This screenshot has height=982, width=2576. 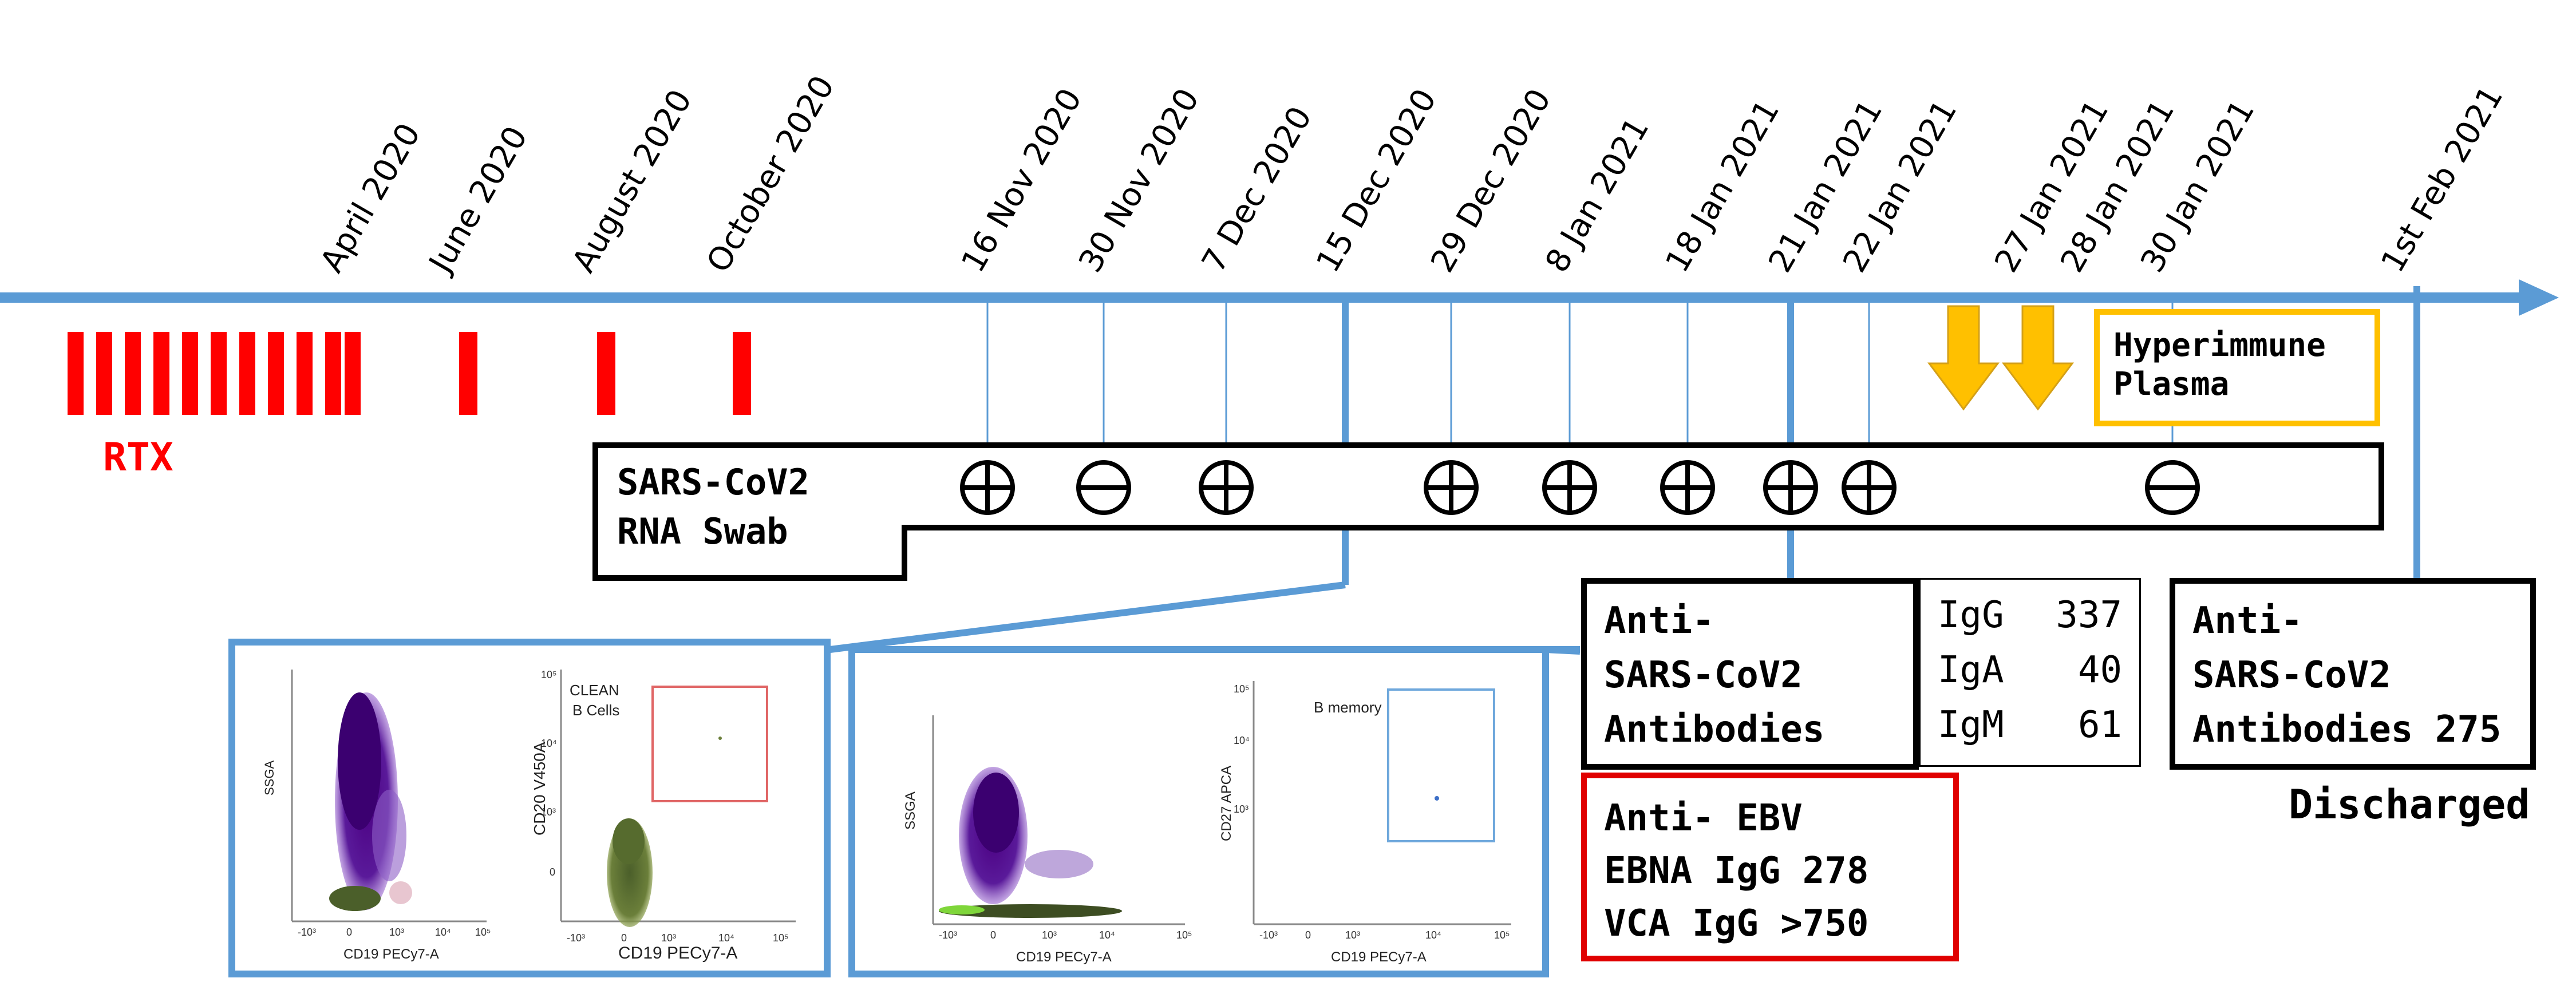 I want to click on antibodies-second-line2: SARS-CoV2, so click(x=2291, y=675).